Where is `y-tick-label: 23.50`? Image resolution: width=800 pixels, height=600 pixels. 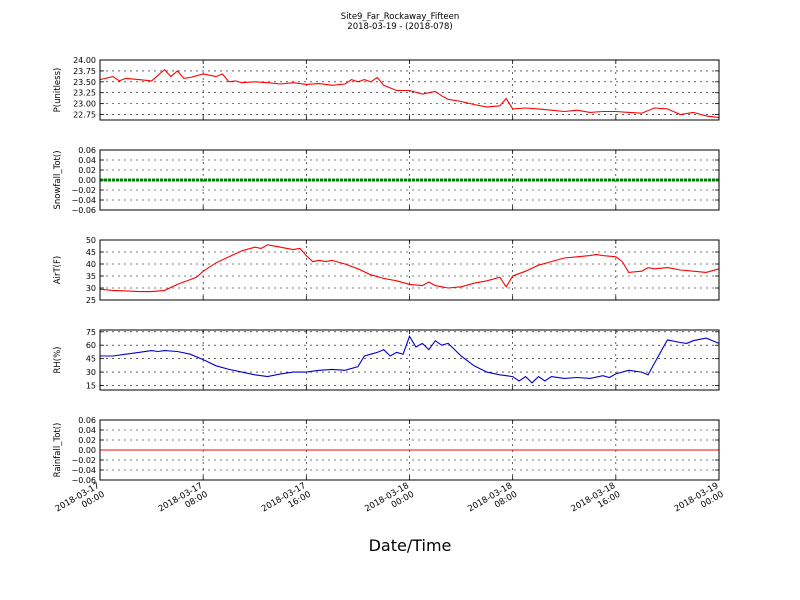 y-tick-label: 23.50 is located at coordinates (84, 82).